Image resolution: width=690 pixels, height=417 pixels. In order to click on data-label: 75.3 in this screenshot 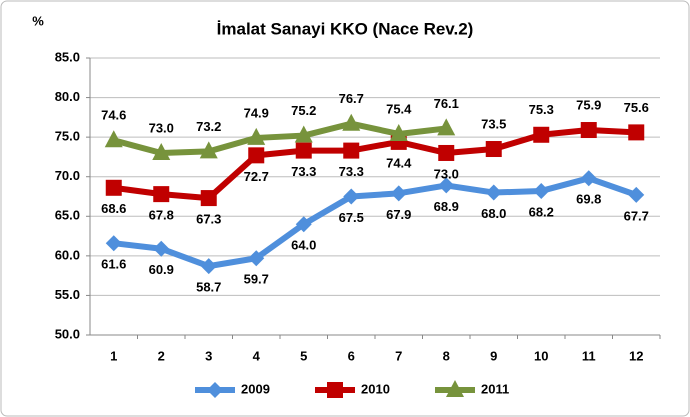, I will do `click(541, 109)`.